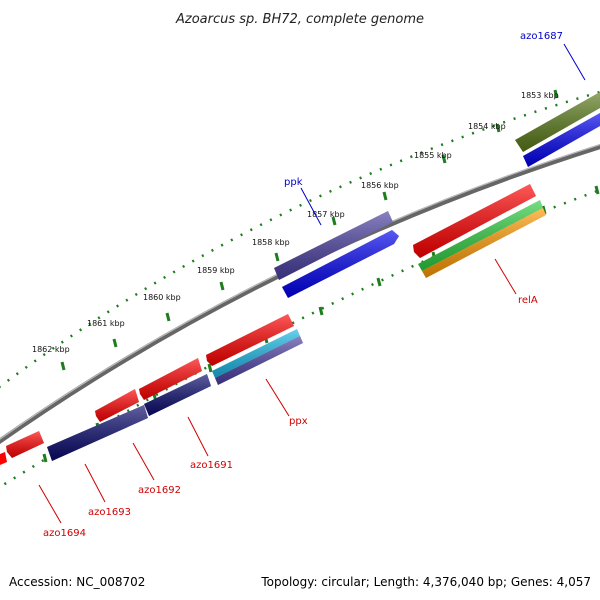 This screenshot has height=600, width=600. Describe the element at coordinates (541, 36) in the screenshot. I see `gene-label-azo1687: azo1687` at that location.